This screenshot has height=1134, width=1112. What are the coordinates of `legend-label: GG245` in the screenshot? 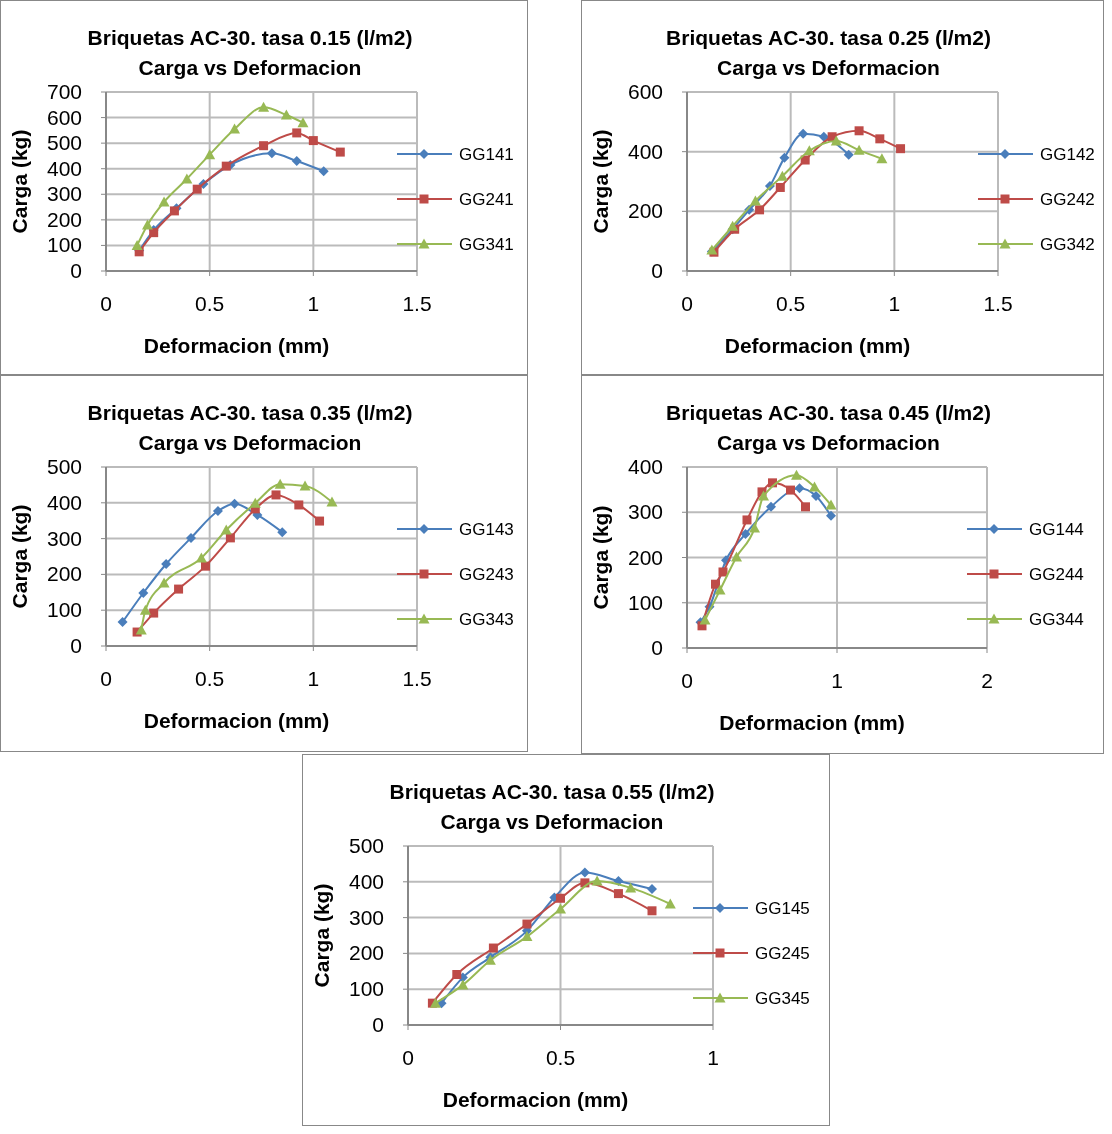 It's located at (782, 953).